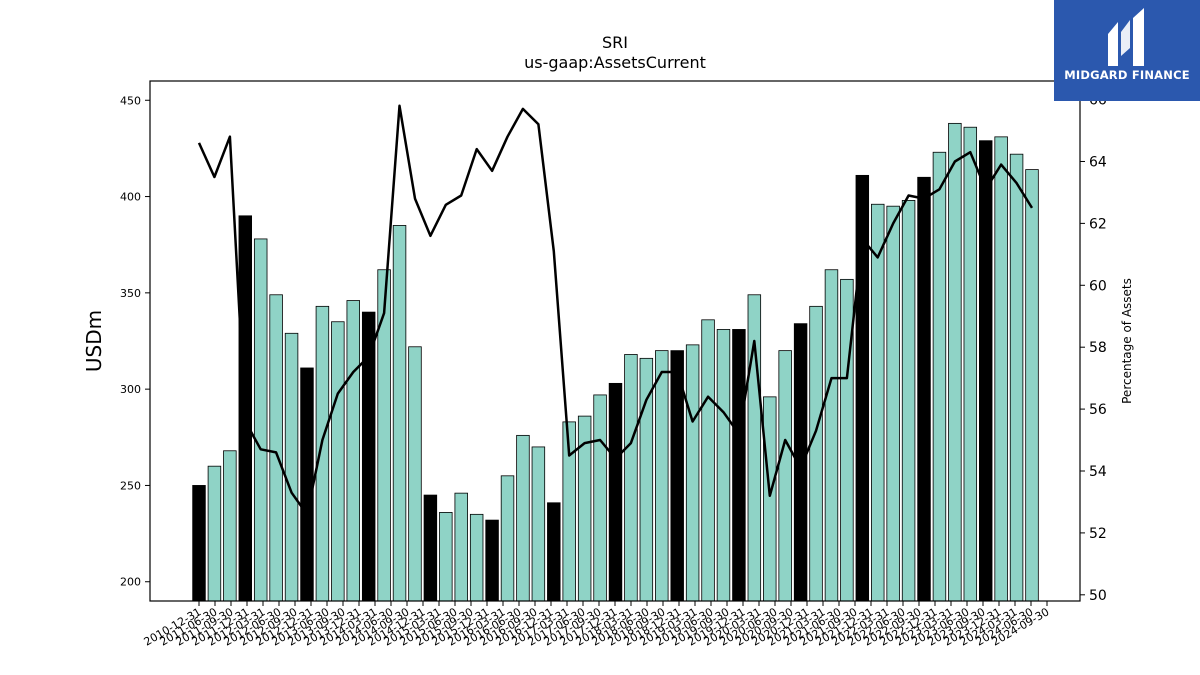 The image size is (1200, 675). What do you see at coordinates (1126, 37) in the screenshot?
I see `logo-mark-icon` at bounding box center [1126, 37].